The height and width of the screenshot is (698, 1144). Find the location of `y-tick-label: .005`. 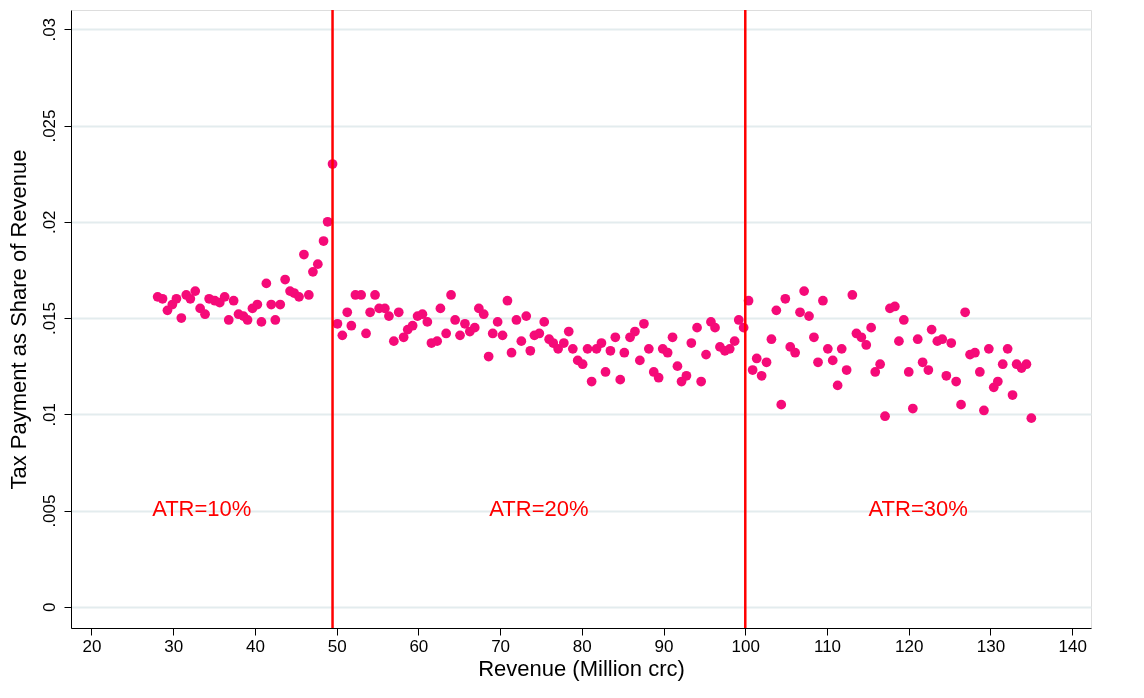

y-tick-label: .005 is located at coordinates (49, 511).